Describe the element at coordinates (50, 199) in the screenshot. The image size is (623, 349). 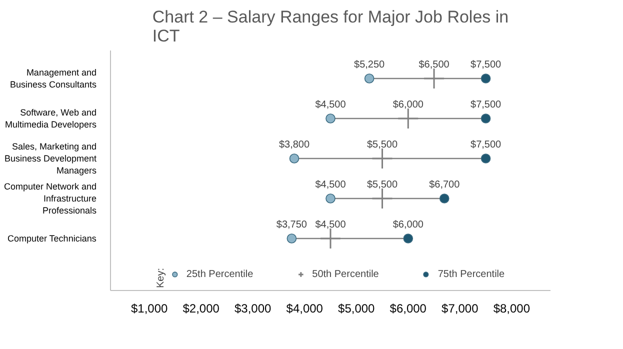
I see `y-tick-label: Computer Network and Infrastructure Professionals` at that location.